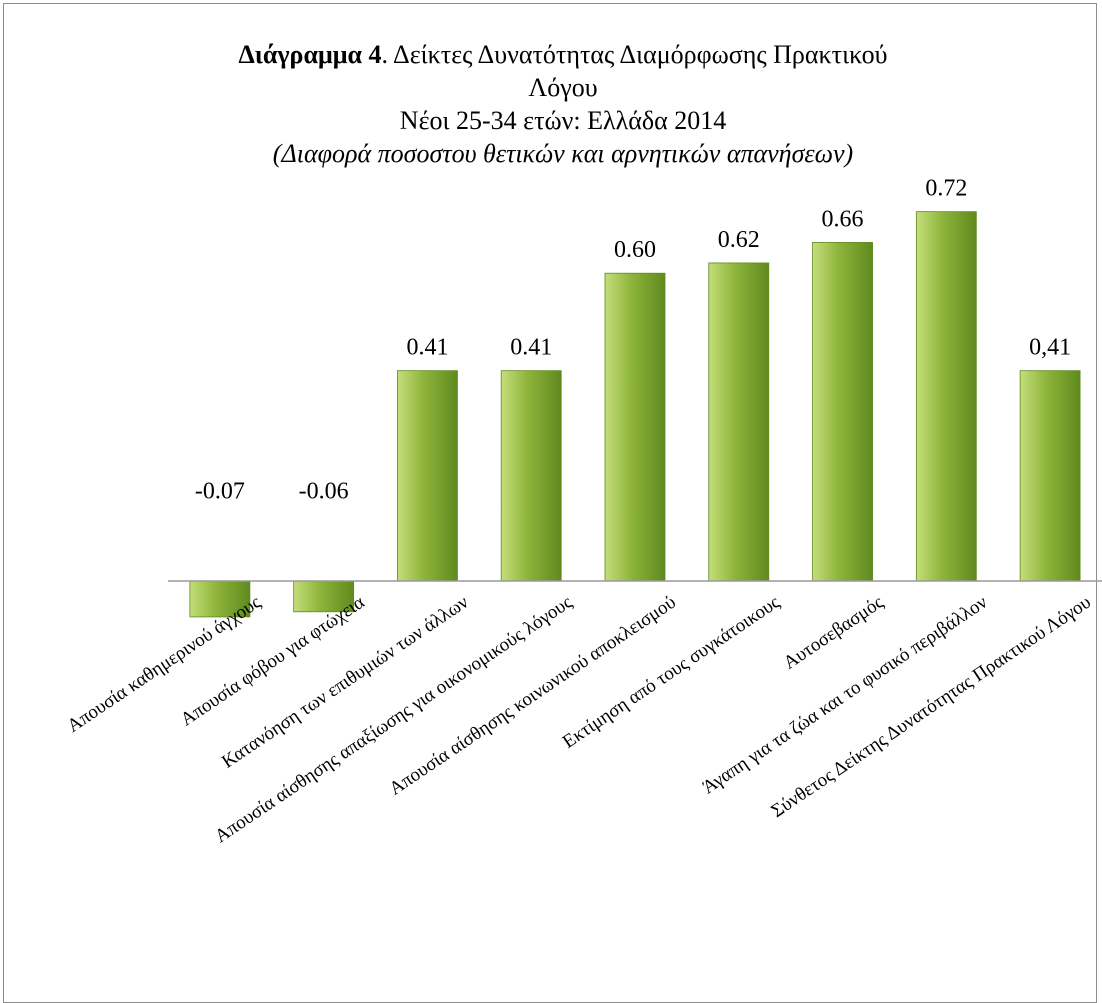 This screenshot has width=1102, height=1003. I want to click on data-label-6: 0.62, so click(739, 240).